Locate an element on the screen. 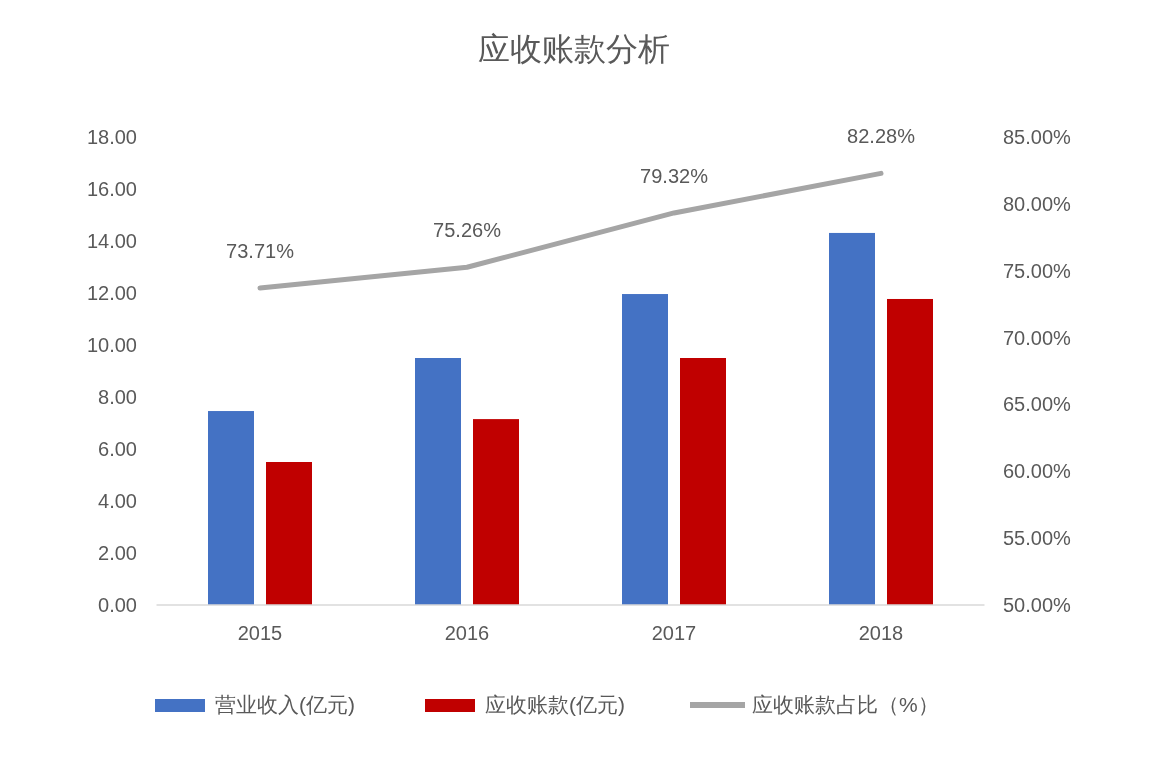  y-tick-label: 6.00 is located at coordinates (117, 449).